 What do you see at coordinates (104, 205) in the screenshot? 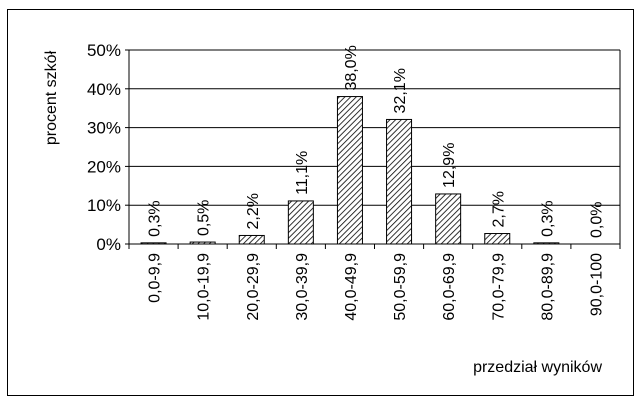
I see `y-tick-label: 10%` at bounding box center [104, 205].